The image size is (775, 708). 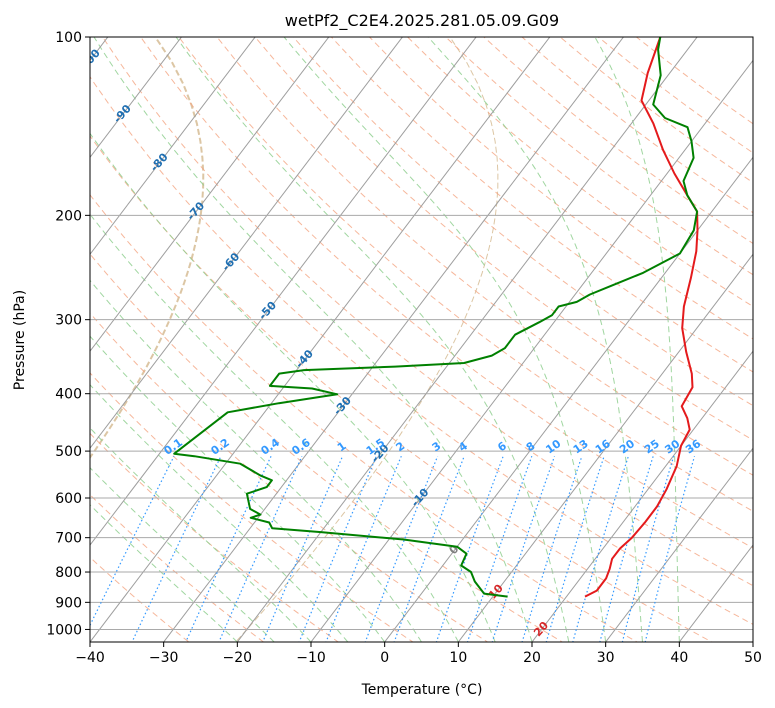 What do you see at coordinates (458, 658) in the screenshot?
I see `x-tick-label: 10` at bounding box center [458, 658].